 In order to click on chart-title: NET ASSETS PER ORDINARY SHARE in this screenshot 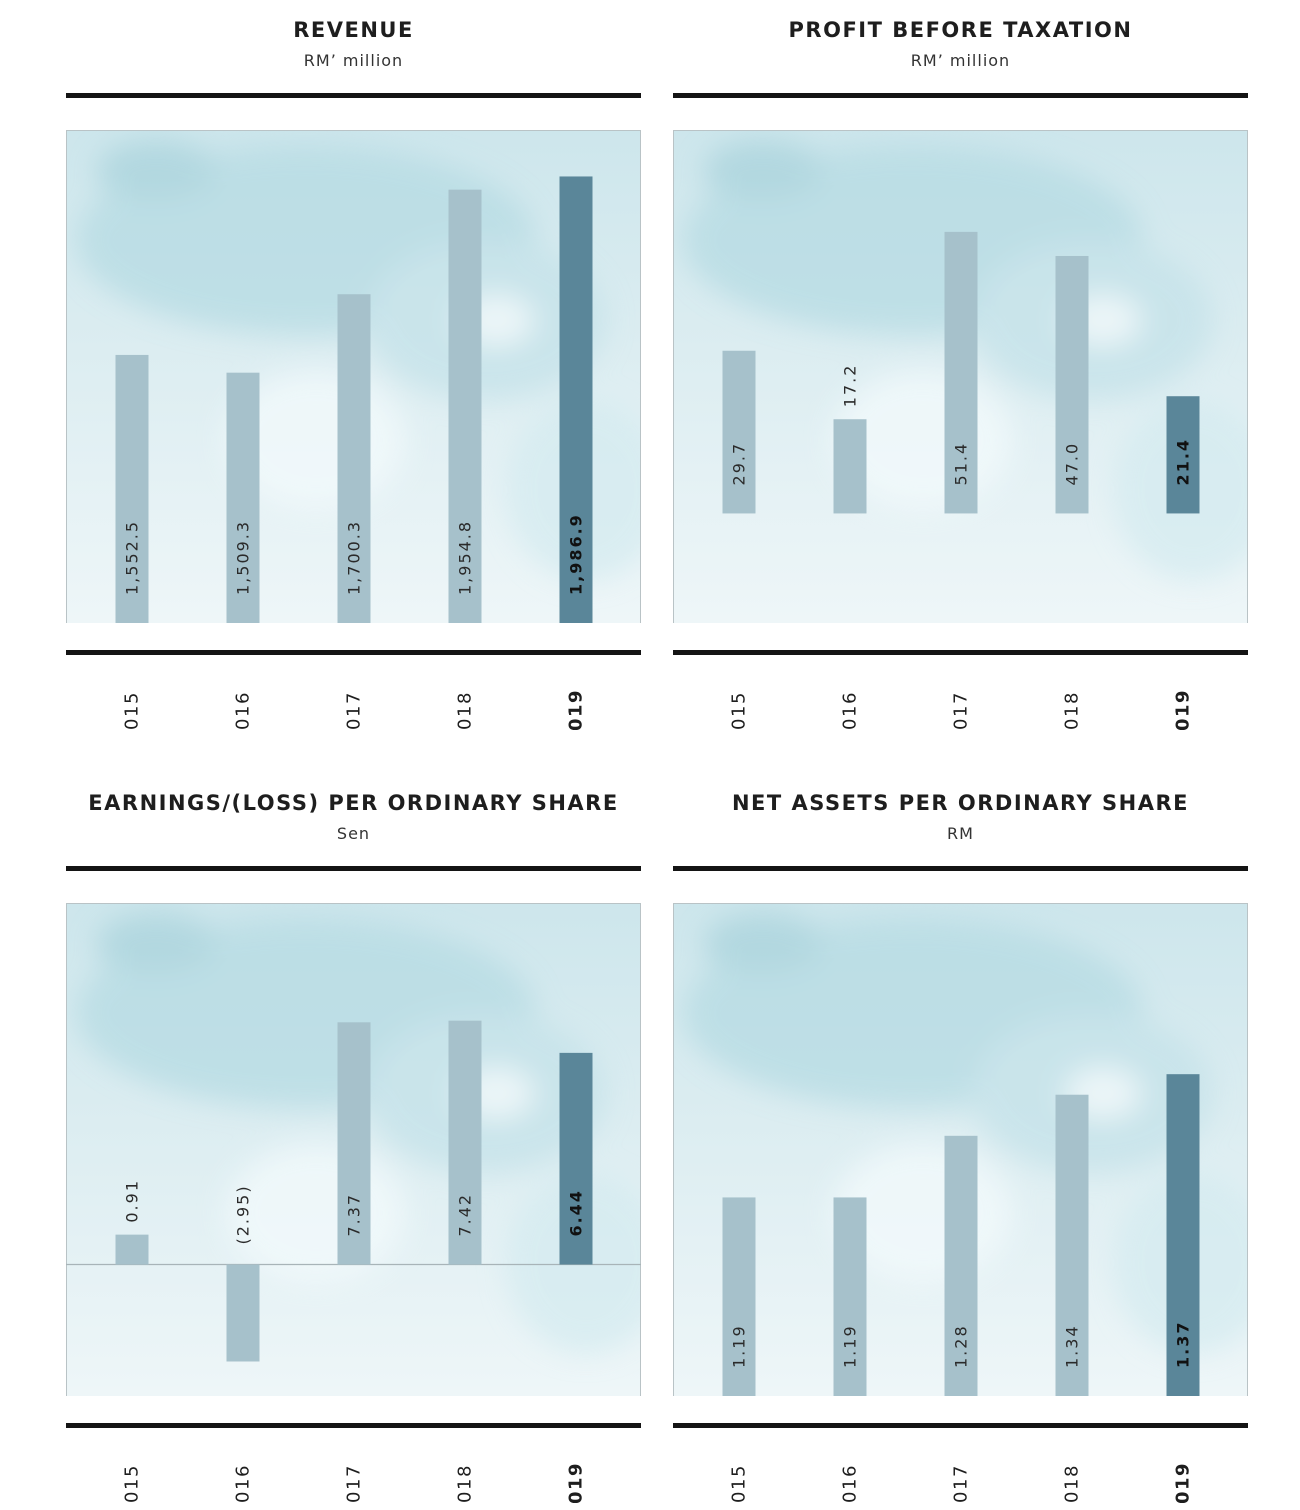, I will do `click(960, 803)`.